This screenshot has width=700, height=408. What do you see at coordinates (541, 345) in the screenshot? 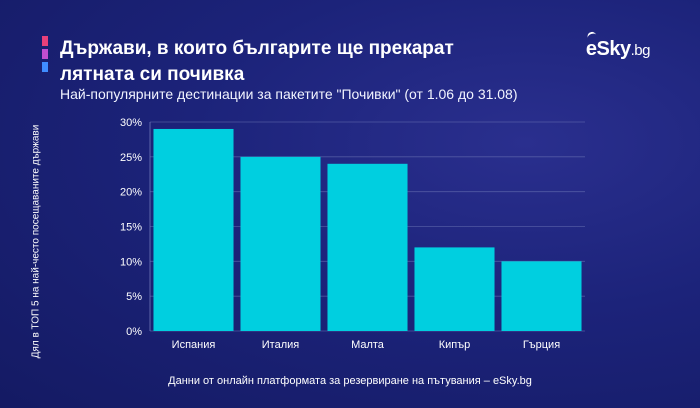
I see `x-tick-label: Гърция` at bounding box center [541, 345].